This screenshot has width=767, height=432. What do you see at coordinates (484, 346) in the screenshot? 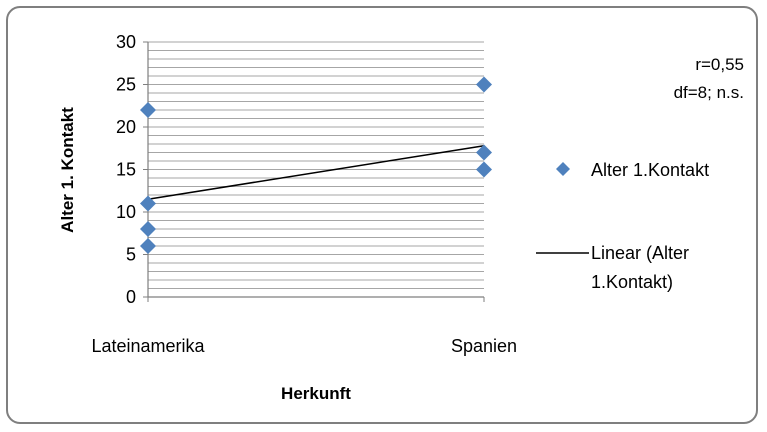
I see `x-tick-label: Spanien` at bounding box center [484, 346].